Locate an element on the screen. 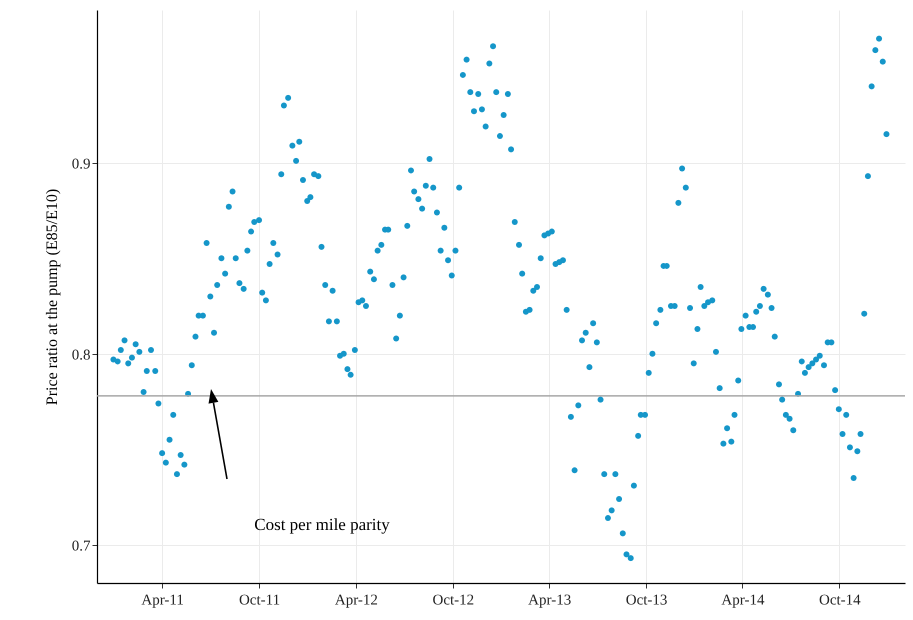 The height and width of the screenshot is (620, 913). y-axis-title: Price ratio at the pump (E85/E10) is located at coordinates (52, 297).